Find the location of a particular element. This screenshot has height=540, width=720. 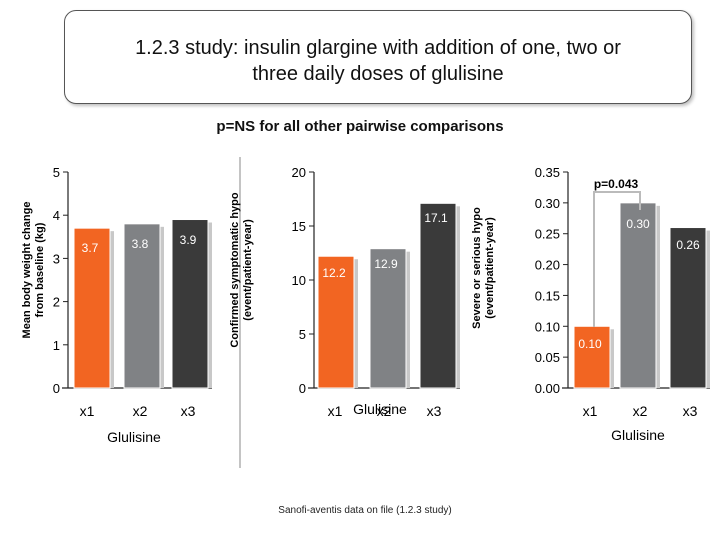

y-tick-label: 0.30 is located at coordinates (547, 203).